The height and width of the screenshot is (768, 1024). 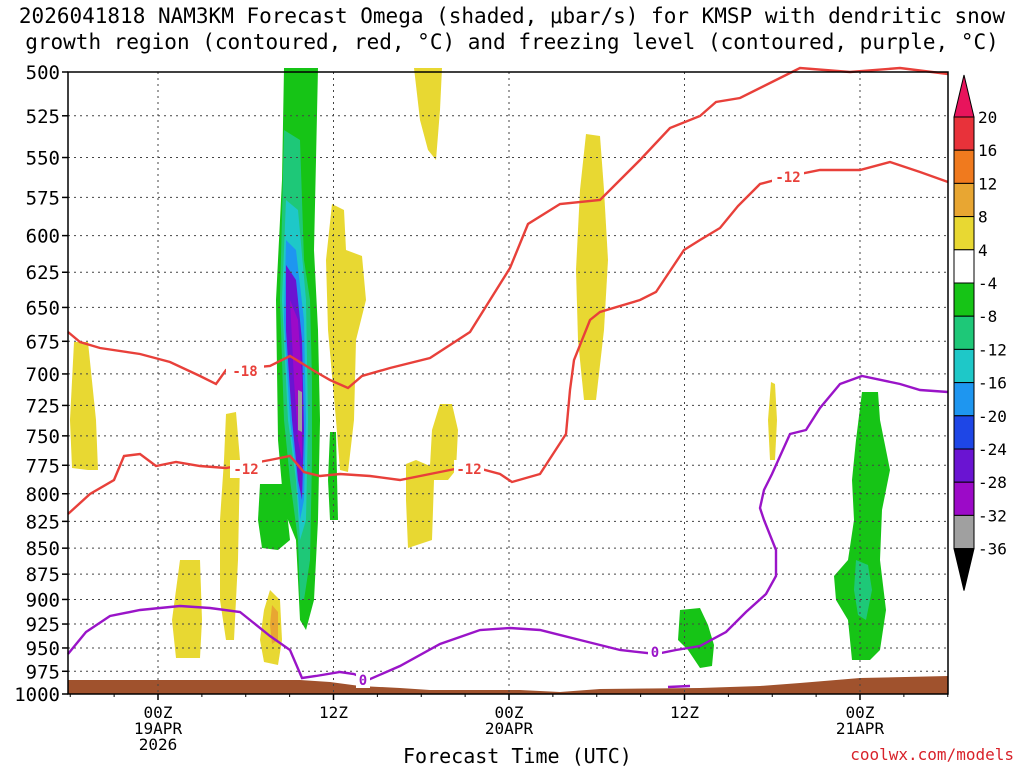 What do you see at coordinates (363, 681) in the screenshot?
I see `freezing-label-1: 0` at bounding box center [363, 681].